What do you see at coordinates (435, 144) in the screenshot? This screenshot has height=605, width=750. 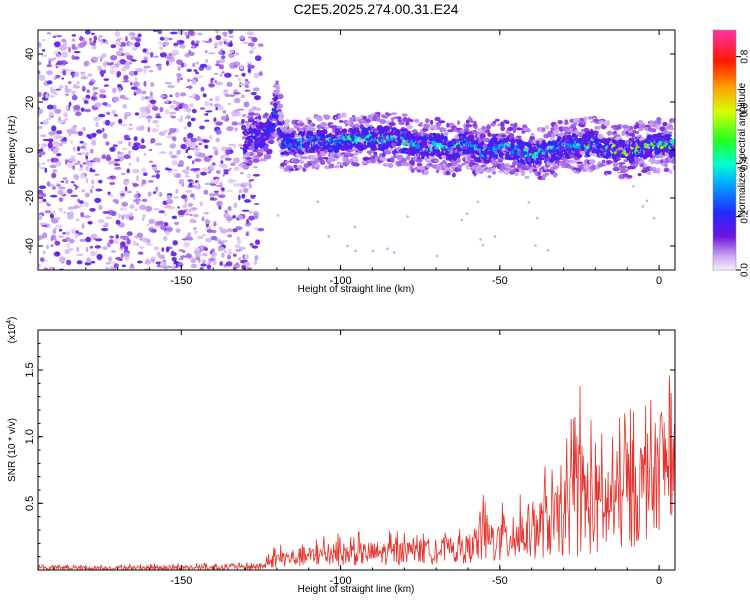 I see `ridge-core` at bounding box center [435, 144].